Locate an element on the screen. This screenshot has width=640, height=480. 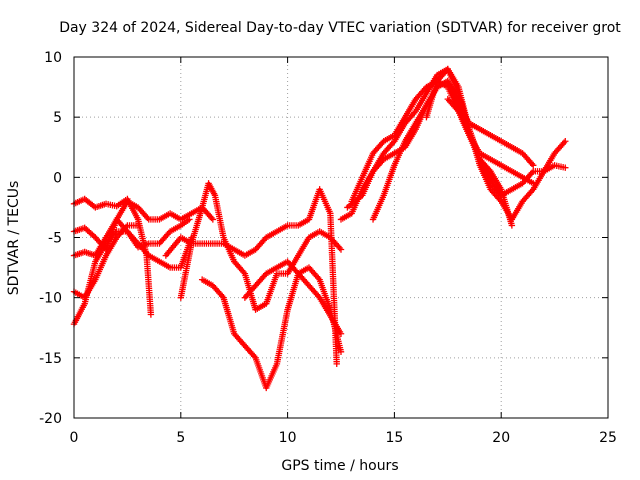
x-tick-label: 25 is located at coordinates (608, 438).